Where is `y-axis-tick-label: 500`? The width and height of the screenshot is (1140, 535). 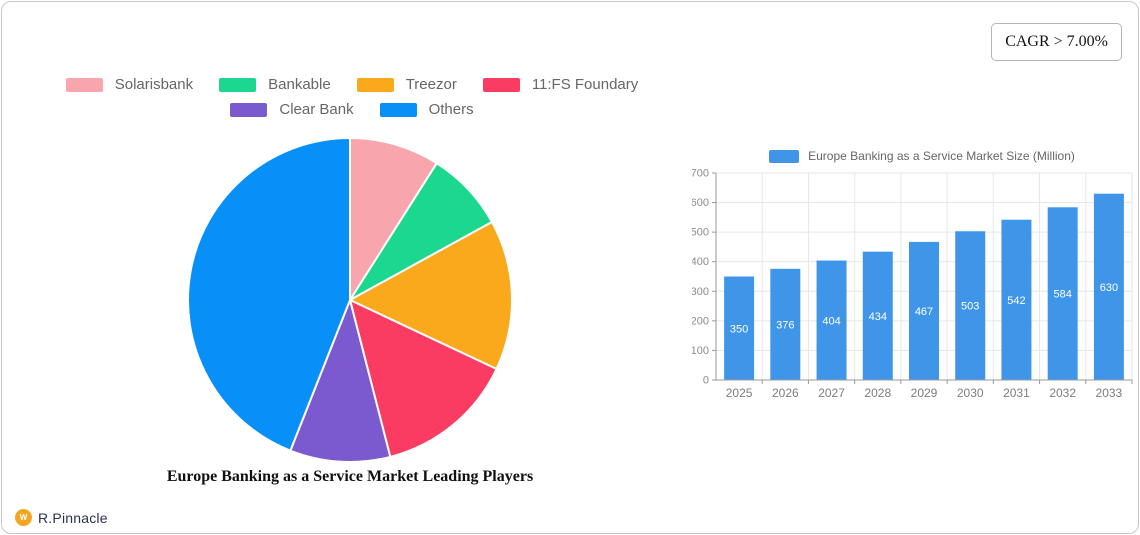 y-axis-tick-label: 500 is located at coordinates (700, 233).